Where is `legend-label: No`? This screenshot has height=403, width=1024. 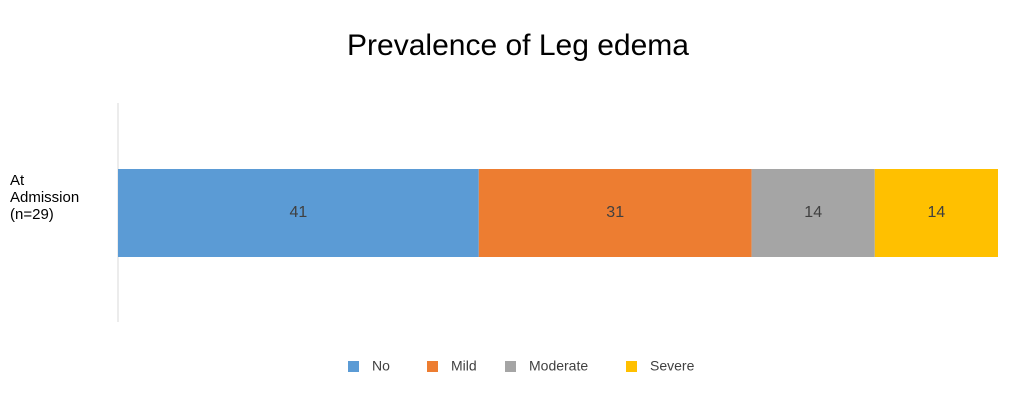 legend-label: No is located at coordinates (381, 366).